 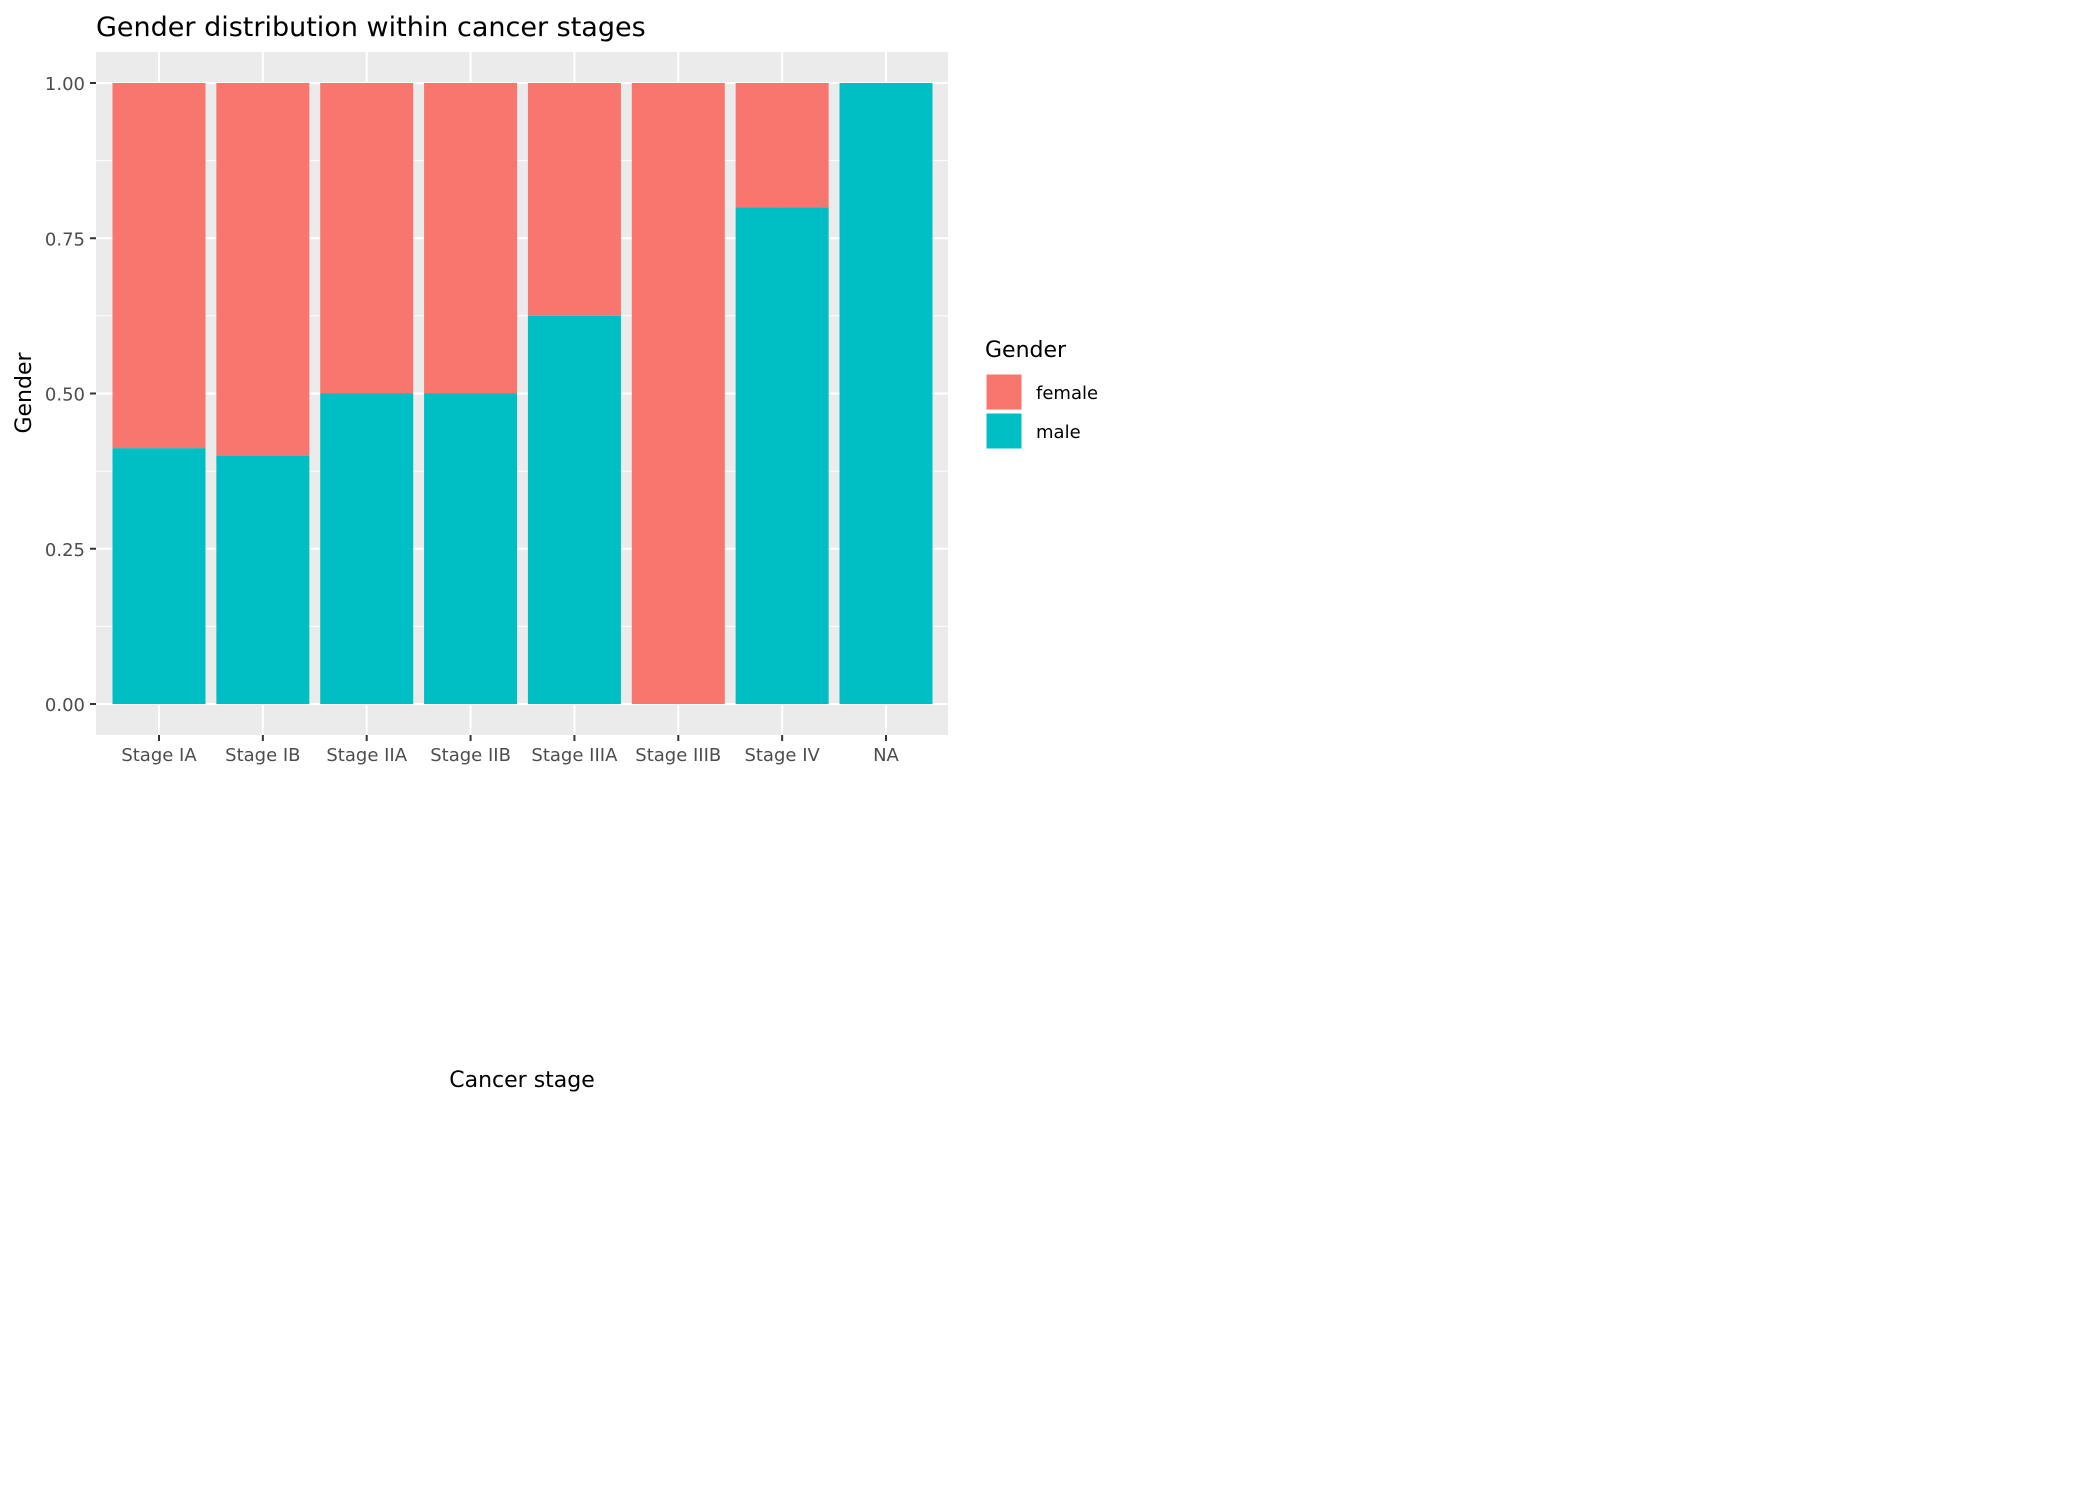 I want to click on x-tick-label: Stage IV, so click(x=782, y=755).